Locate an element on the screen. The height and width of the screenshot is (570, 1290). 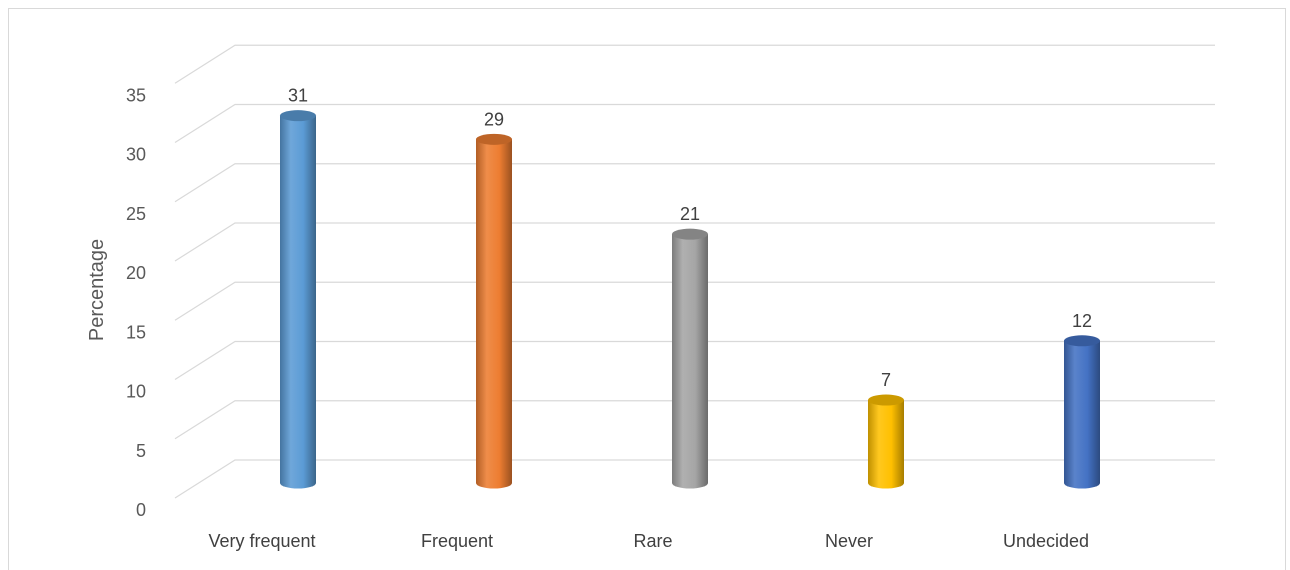
x-axis-categories: Very frequent Frequent Rare Never Undecided is located at coordinates (648, 541).